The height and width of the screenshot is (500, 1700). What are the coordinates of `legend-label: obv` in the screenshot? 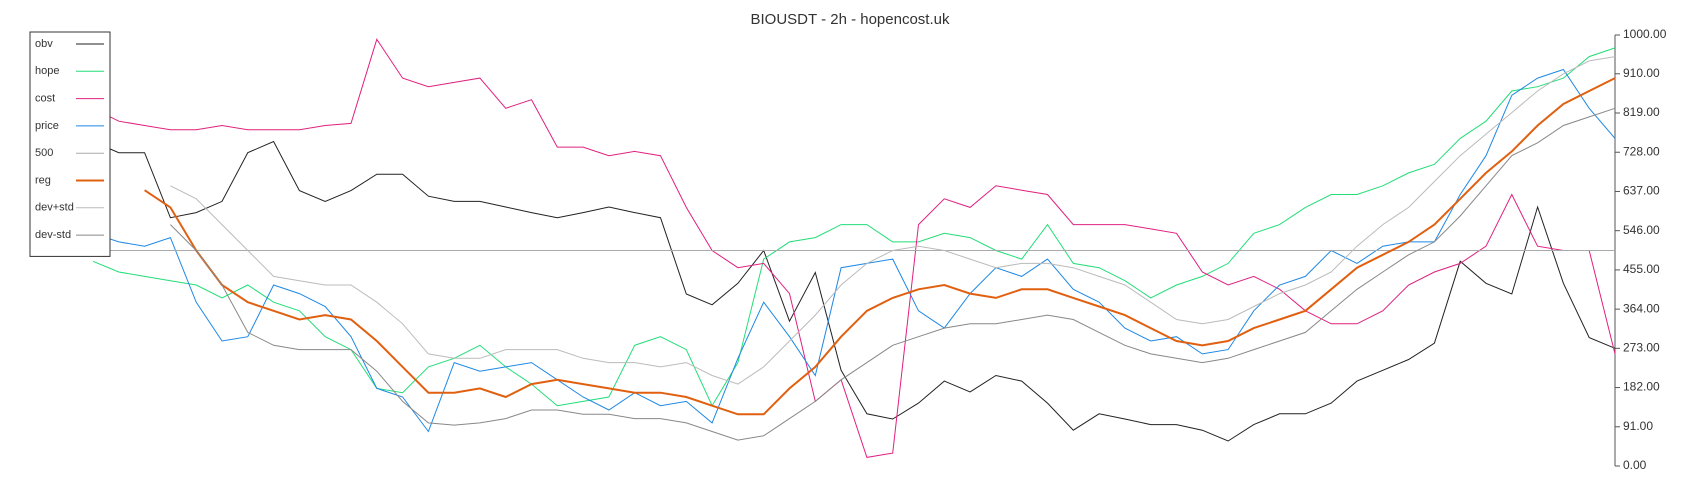 It's located at (44, 44).